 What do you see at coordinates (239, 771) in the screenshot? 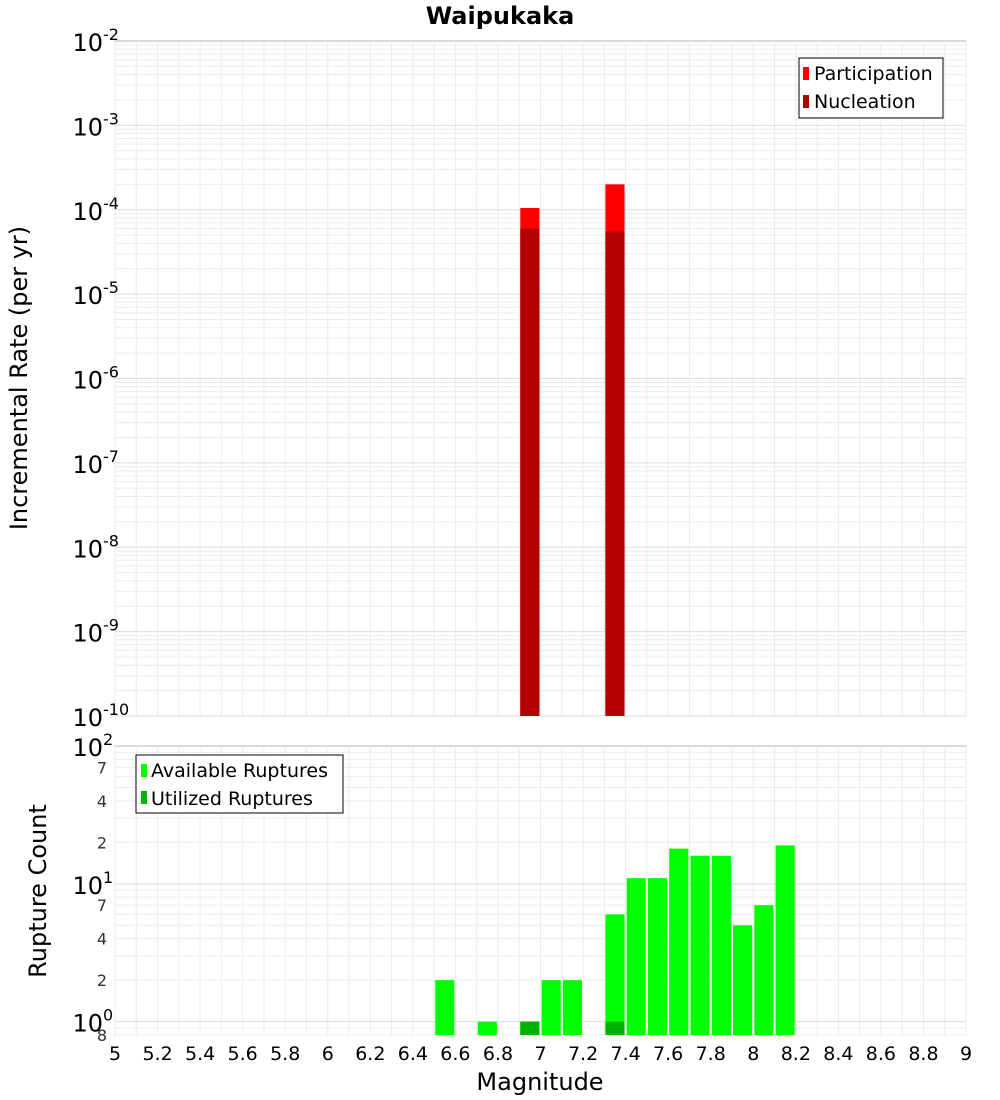
I see `legend-label-available-ruptures: Available Ruptures` at bounding box center [239, 771].